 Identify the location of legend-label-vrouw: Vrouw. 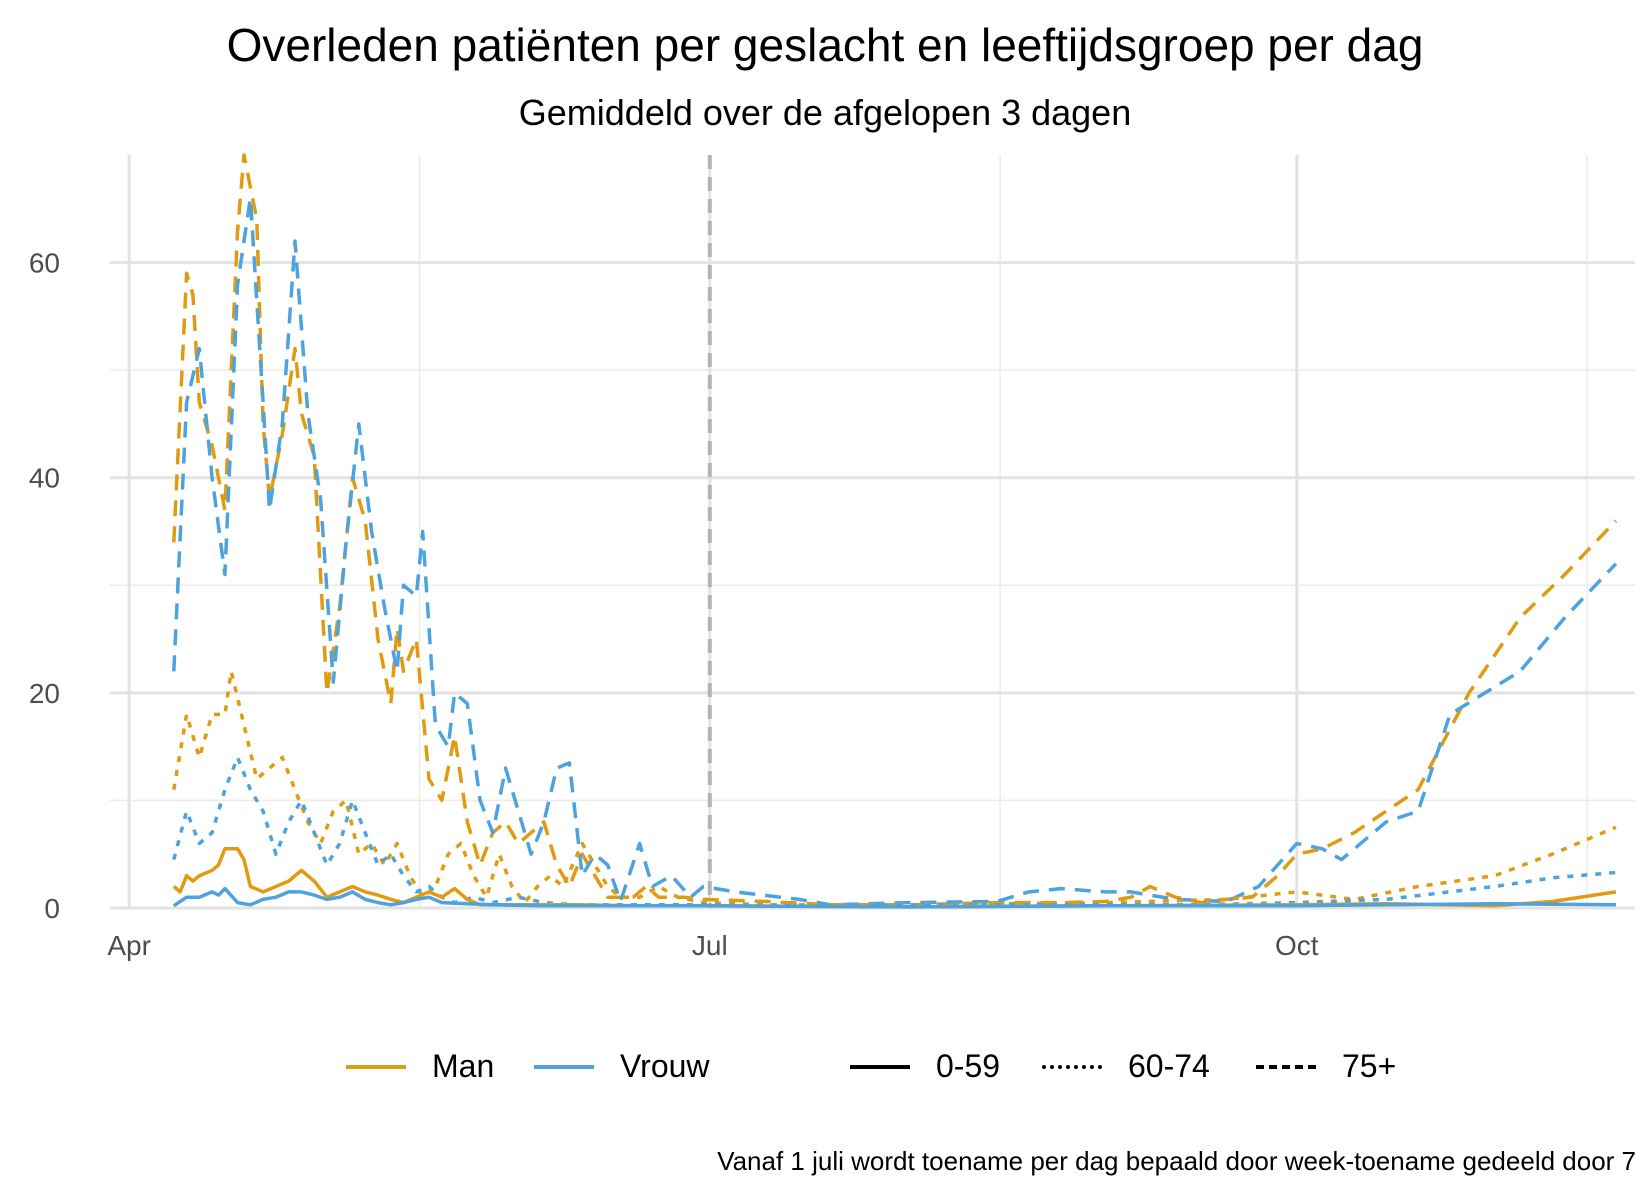
(665, 1066).